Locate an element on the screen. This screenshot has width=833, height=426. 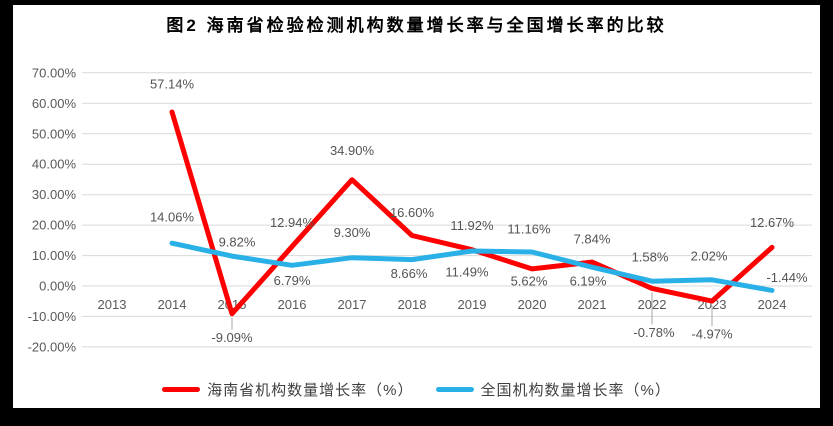
x-axis-tick-label: 2013 is located at coordinates (112, 304).